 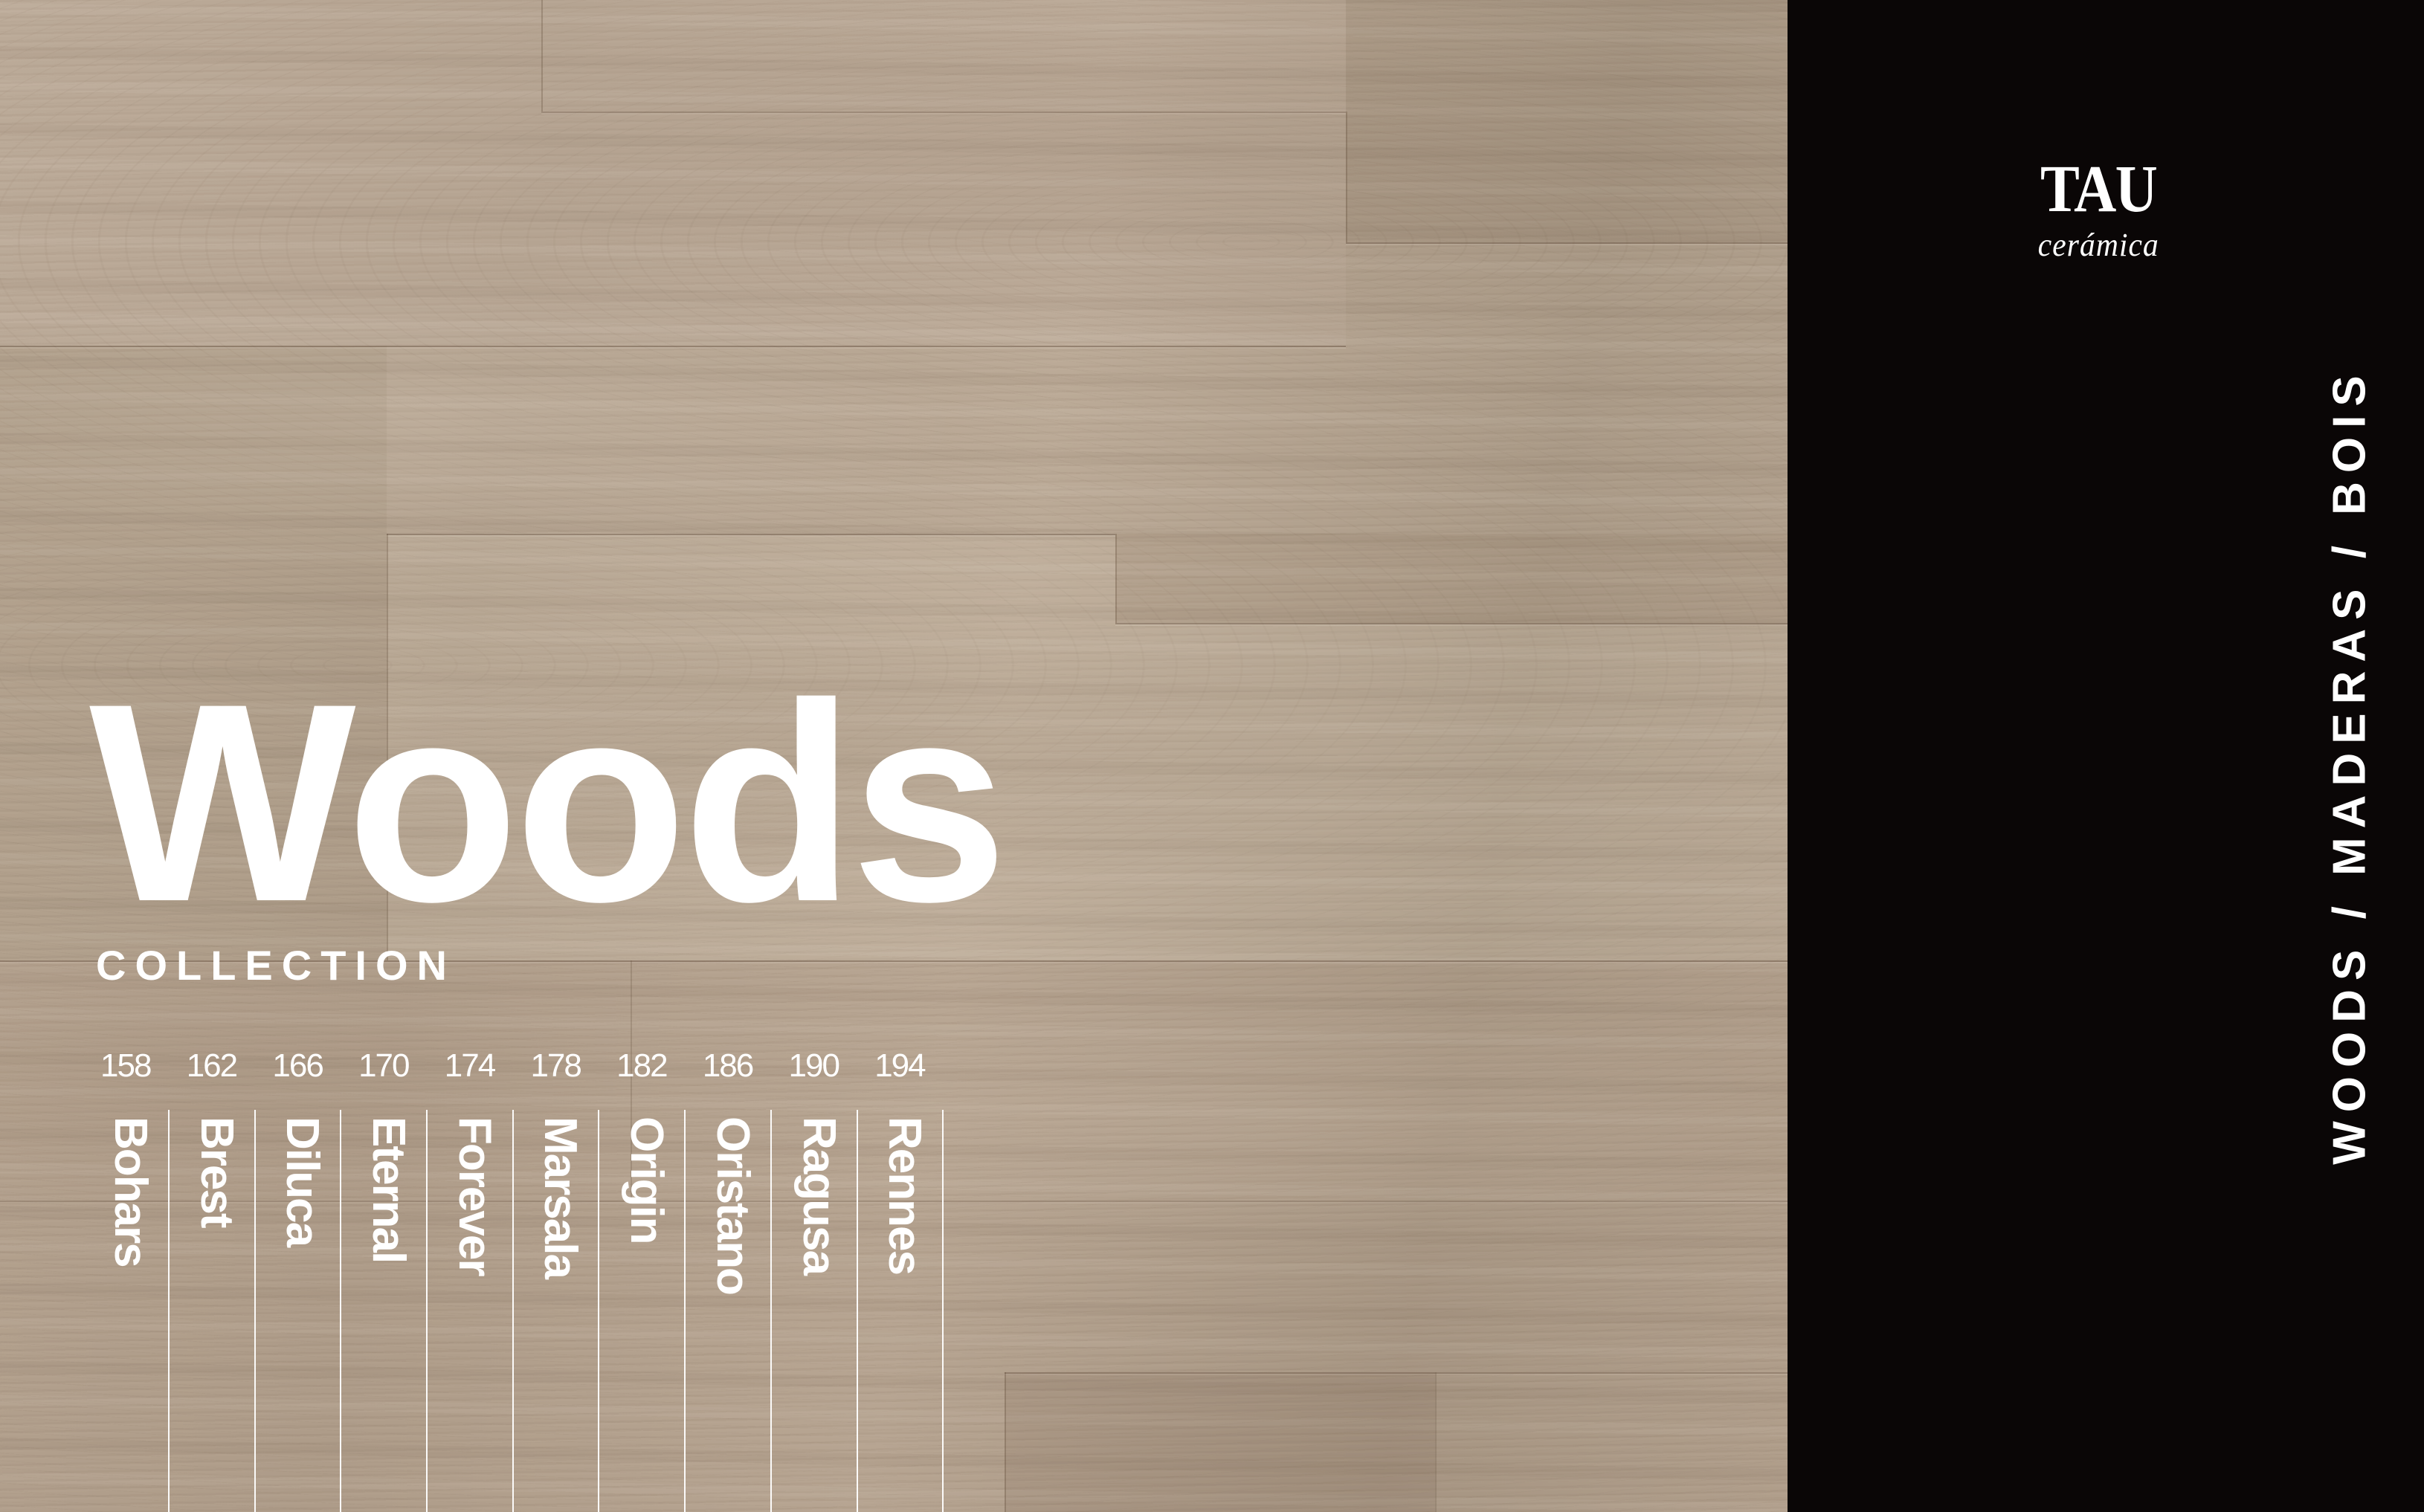 I want to click on index-series-name: Ragusa, so click(x=819, y=1195).